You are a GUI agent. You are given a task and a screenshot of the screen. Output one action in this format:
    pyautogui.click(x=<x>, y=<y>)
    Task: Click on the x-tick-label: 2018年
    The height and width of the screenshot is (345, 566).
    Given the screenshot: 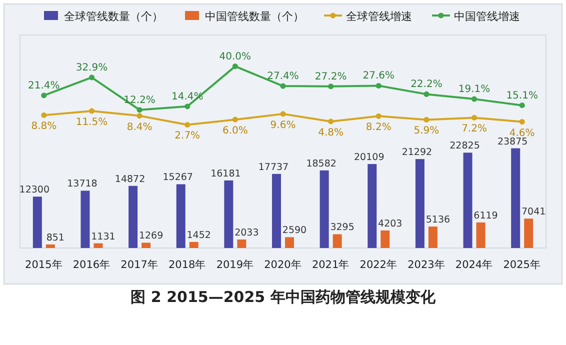 What is the action you would take?
    pyautogui.click(x=187, y=265)
    